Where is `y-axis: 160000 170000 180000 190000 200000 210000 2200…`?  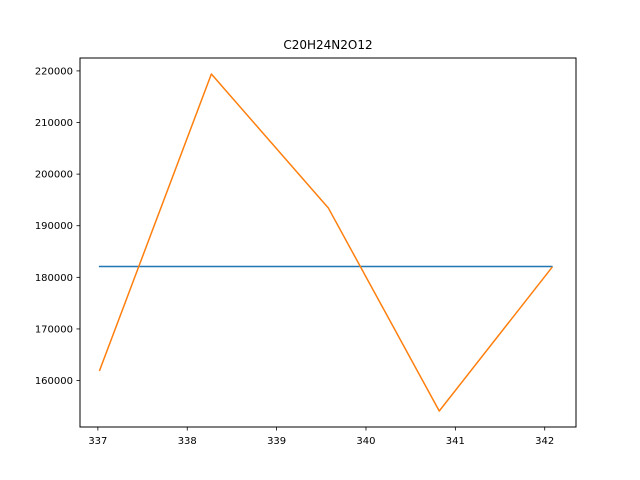 y-axis: 160000 170000 180000 190000 200000 210000 2200… is located at coordinates (57, 226).